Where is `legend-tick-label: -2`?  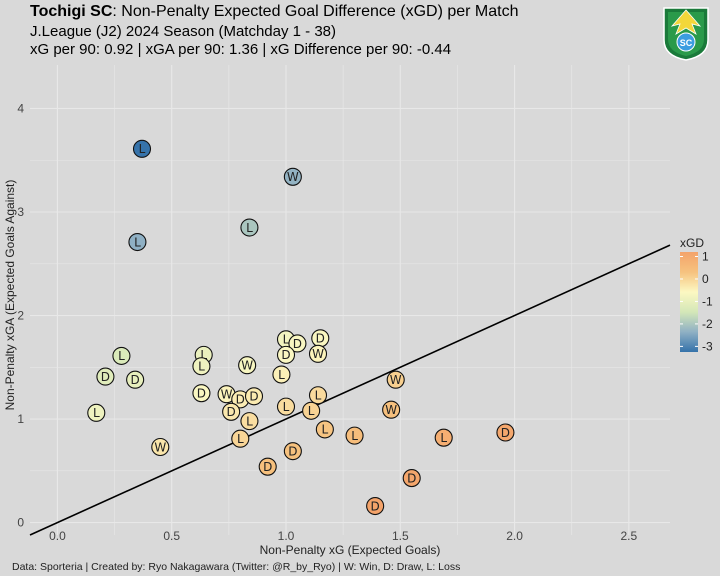
legend-tick-label: -2 is located at coordinates (707, 324).